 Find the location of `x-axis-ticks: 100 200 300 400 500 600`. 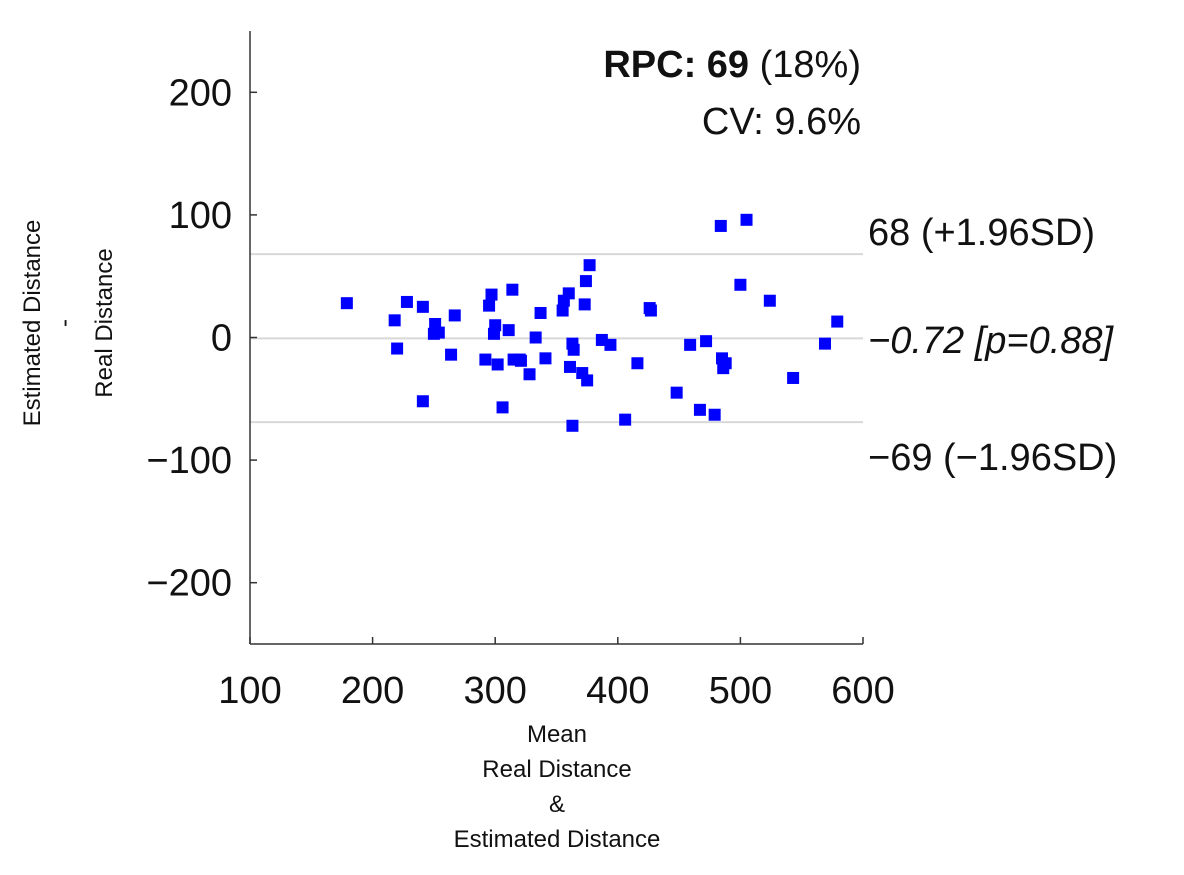

x-axis-ticks: 100 200 300 400 500 600 is located at coordinates (556, 674).